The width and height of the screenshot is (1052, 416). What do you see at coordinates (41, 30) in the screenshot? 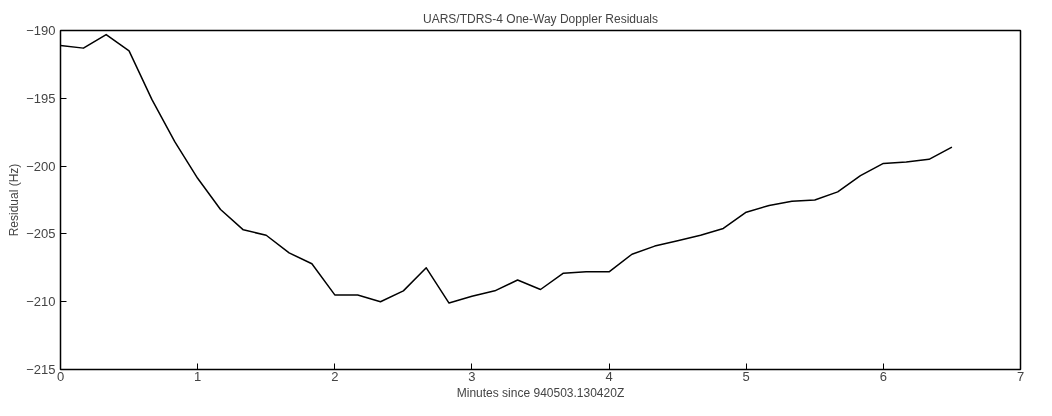
I see `y-tick-label: −190` at bounding box center [41, 30].